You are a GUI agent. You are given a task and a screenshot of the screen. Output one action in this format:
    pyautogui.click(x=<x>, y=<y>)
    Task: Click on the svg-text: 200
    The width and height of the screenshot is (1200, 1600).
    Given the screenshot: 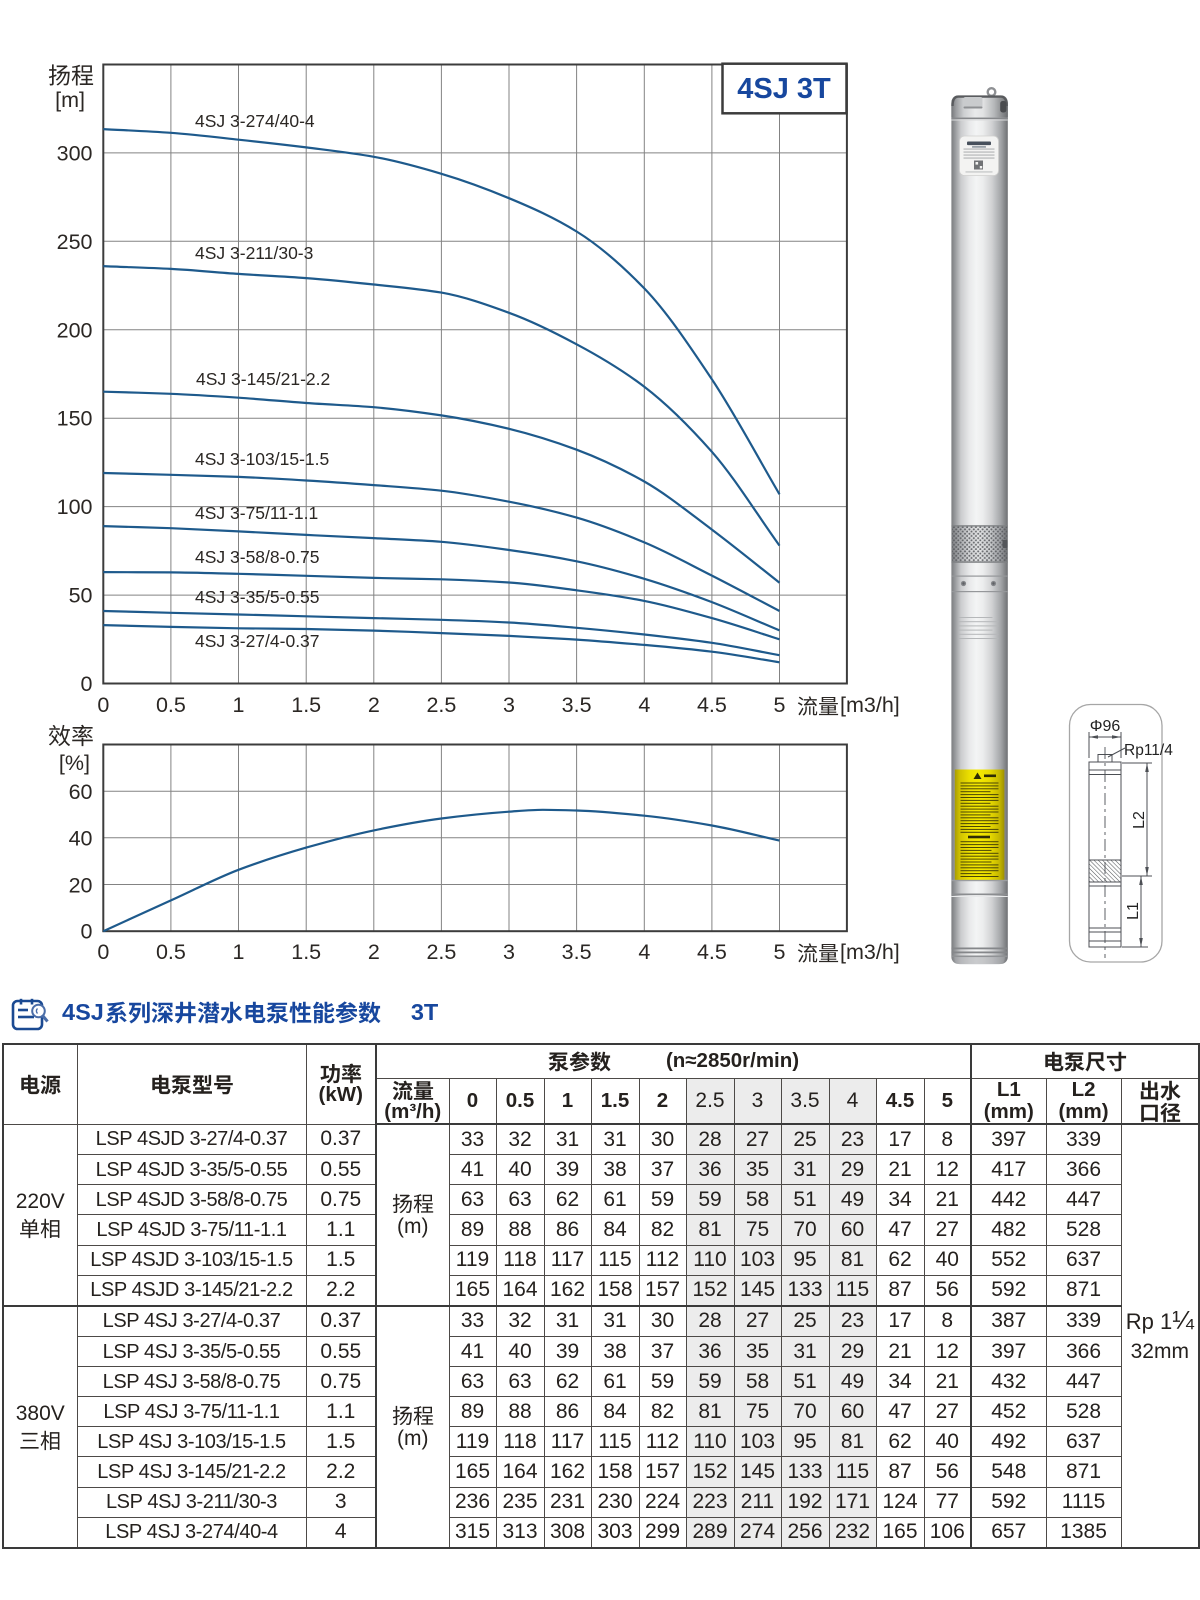 What is the action you would take?
    pyautogui.click(x=75, y=330)
    